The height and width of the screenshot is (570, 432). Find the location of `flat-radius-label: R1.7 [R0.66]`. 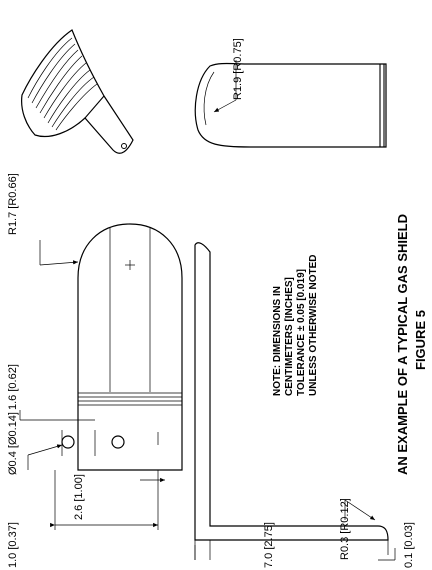

flat-radius-label: R1.7 [R0.66] is located at coordinates (13, 204).